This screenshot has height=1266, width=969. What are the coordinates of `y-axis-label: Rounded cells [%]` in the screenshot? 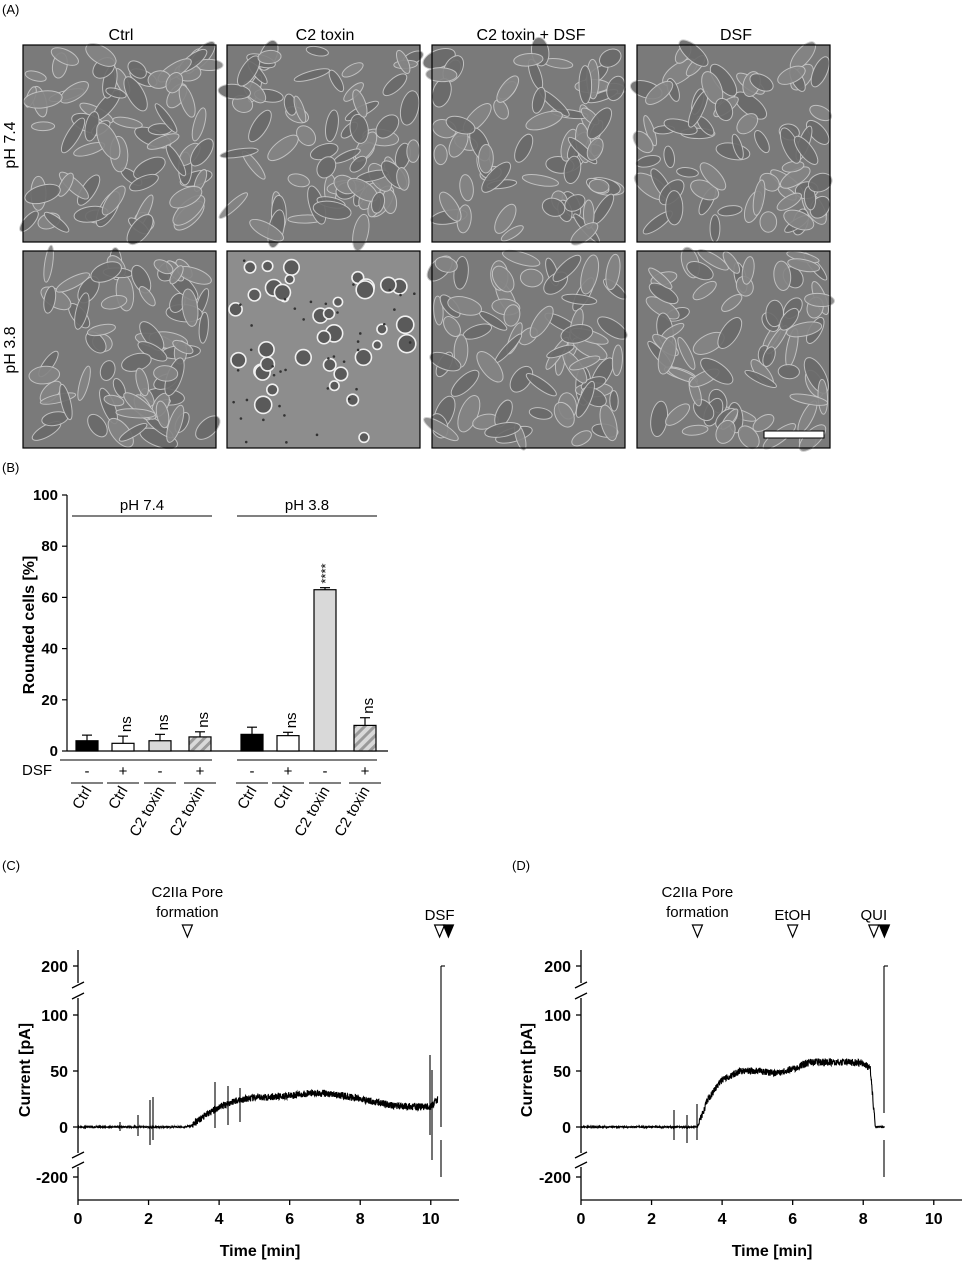 It's located at (29, 625).